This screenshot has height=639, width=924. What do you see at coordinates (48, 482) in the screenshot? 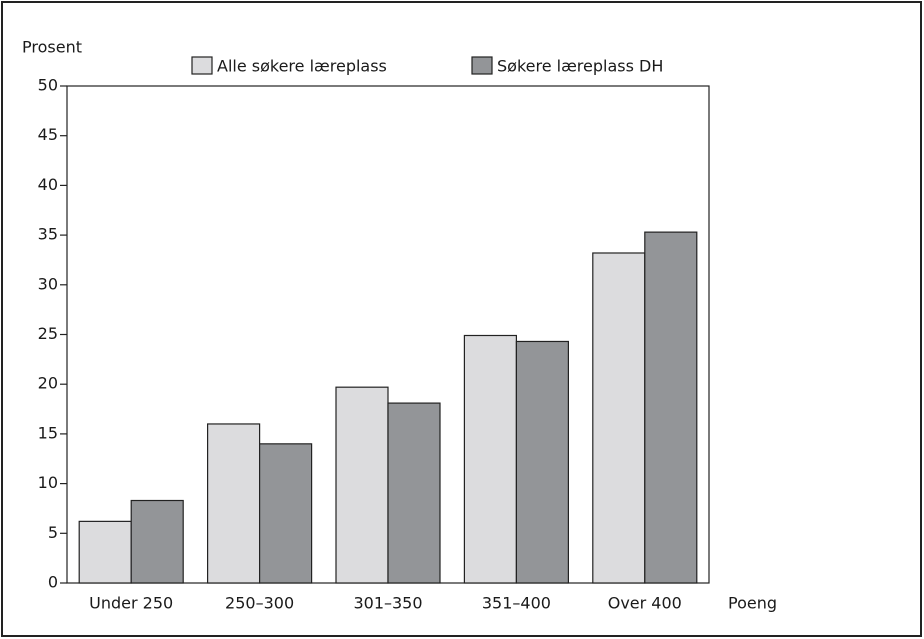
I see `y-tick-label: 10` at bounding box center [48, 482].